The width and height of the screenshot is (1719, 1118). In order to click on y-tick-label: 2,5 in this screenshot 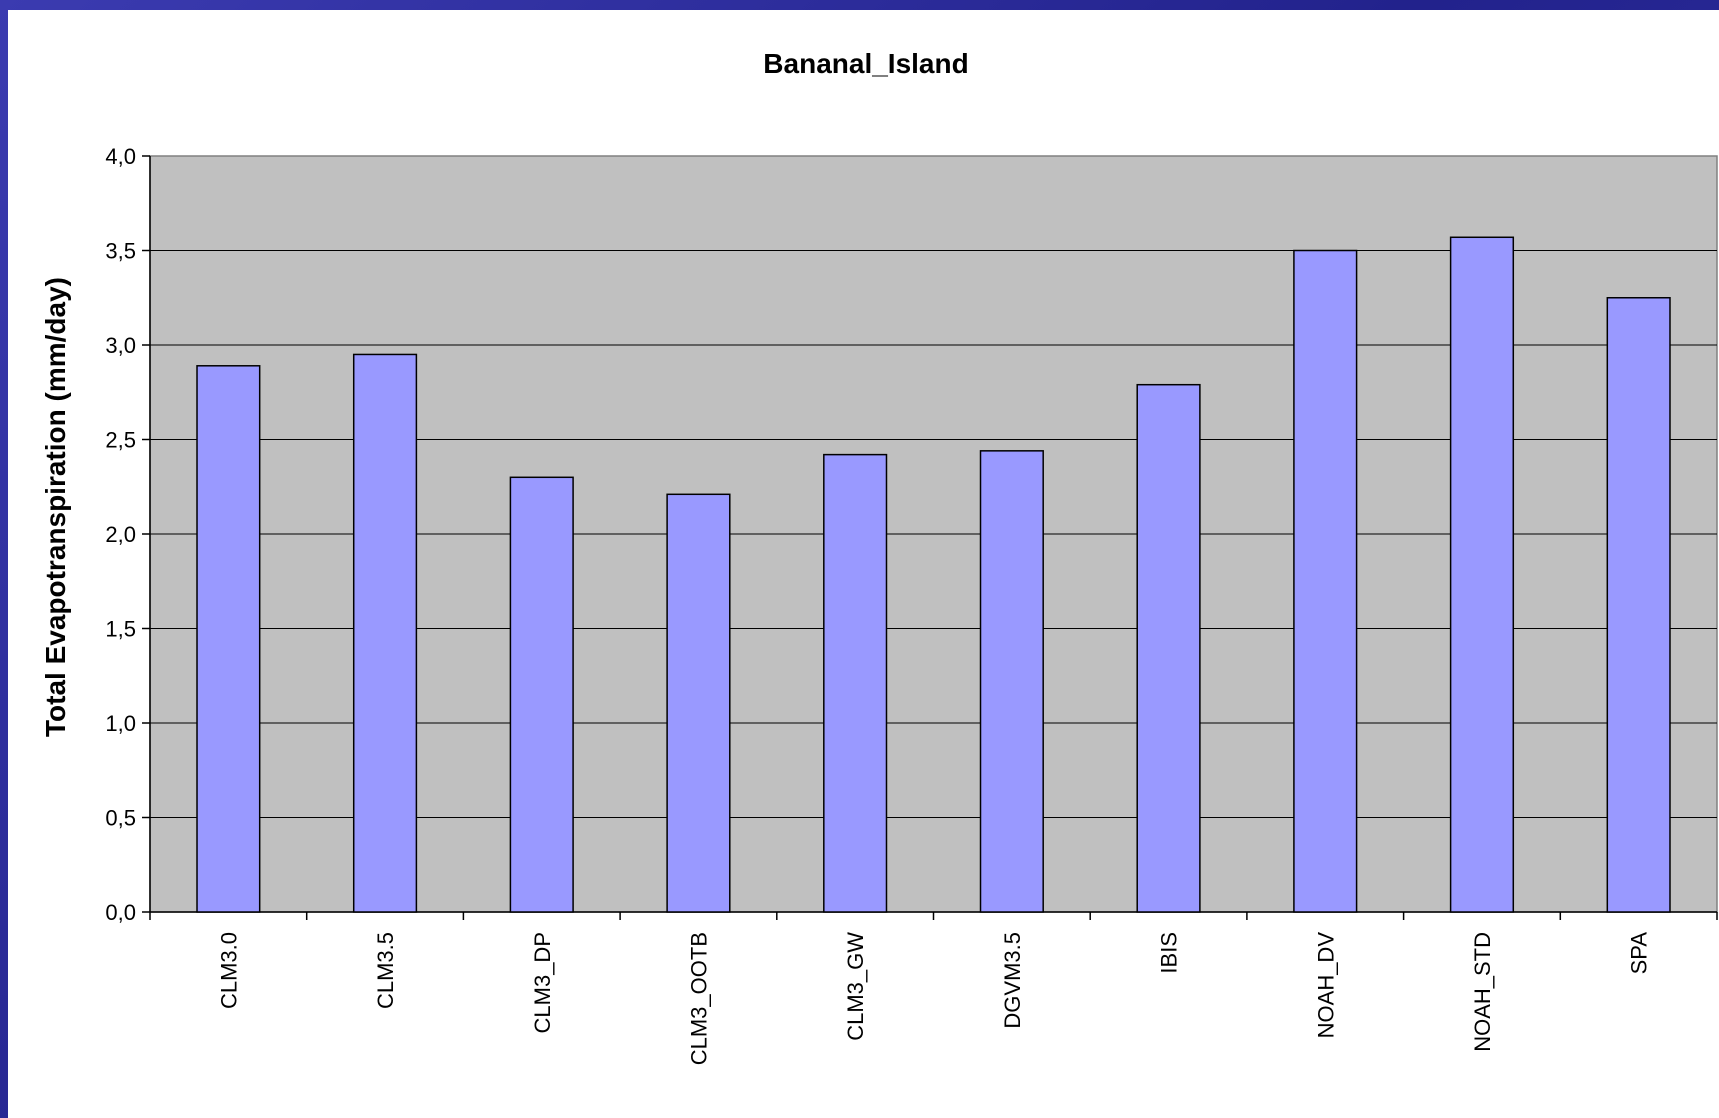, I will do `click(120, 440)`.